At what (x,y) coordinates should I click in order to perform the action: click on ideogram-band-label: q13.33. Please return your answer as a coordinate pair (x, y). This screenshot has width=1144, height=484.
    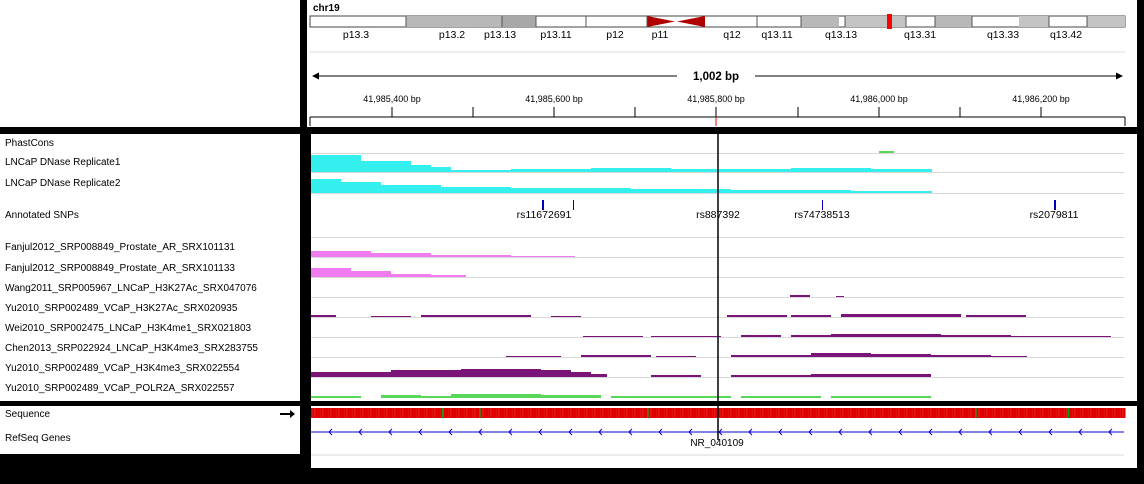
    Looking at the image, I should click on (1003, 35).